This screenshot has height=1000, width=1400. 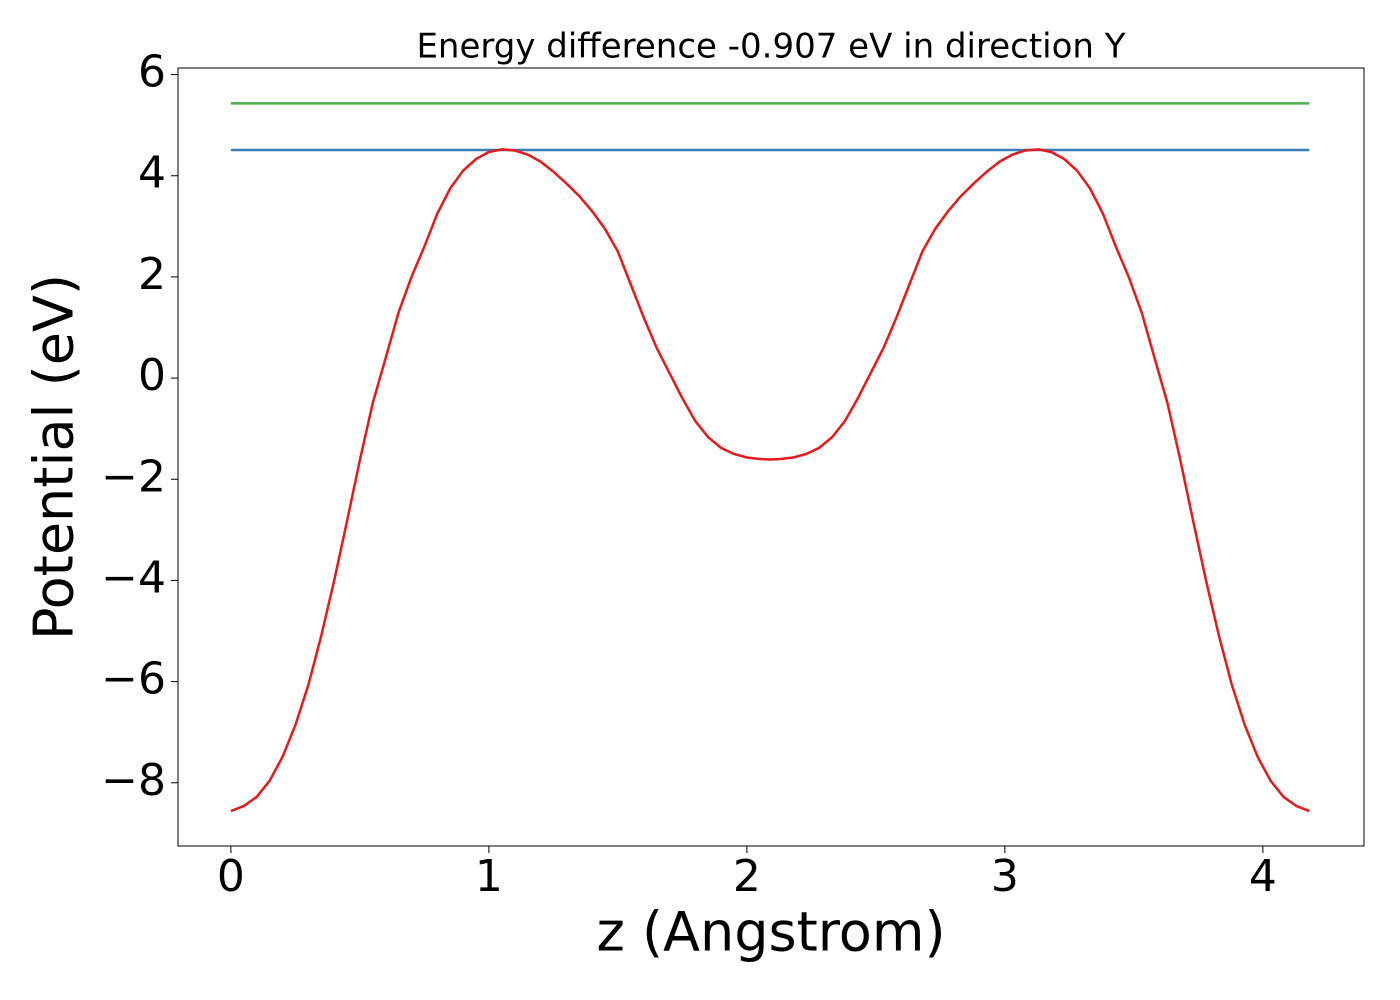 I want to click on x-tick-label: 4, so click(x=1263, y=876).